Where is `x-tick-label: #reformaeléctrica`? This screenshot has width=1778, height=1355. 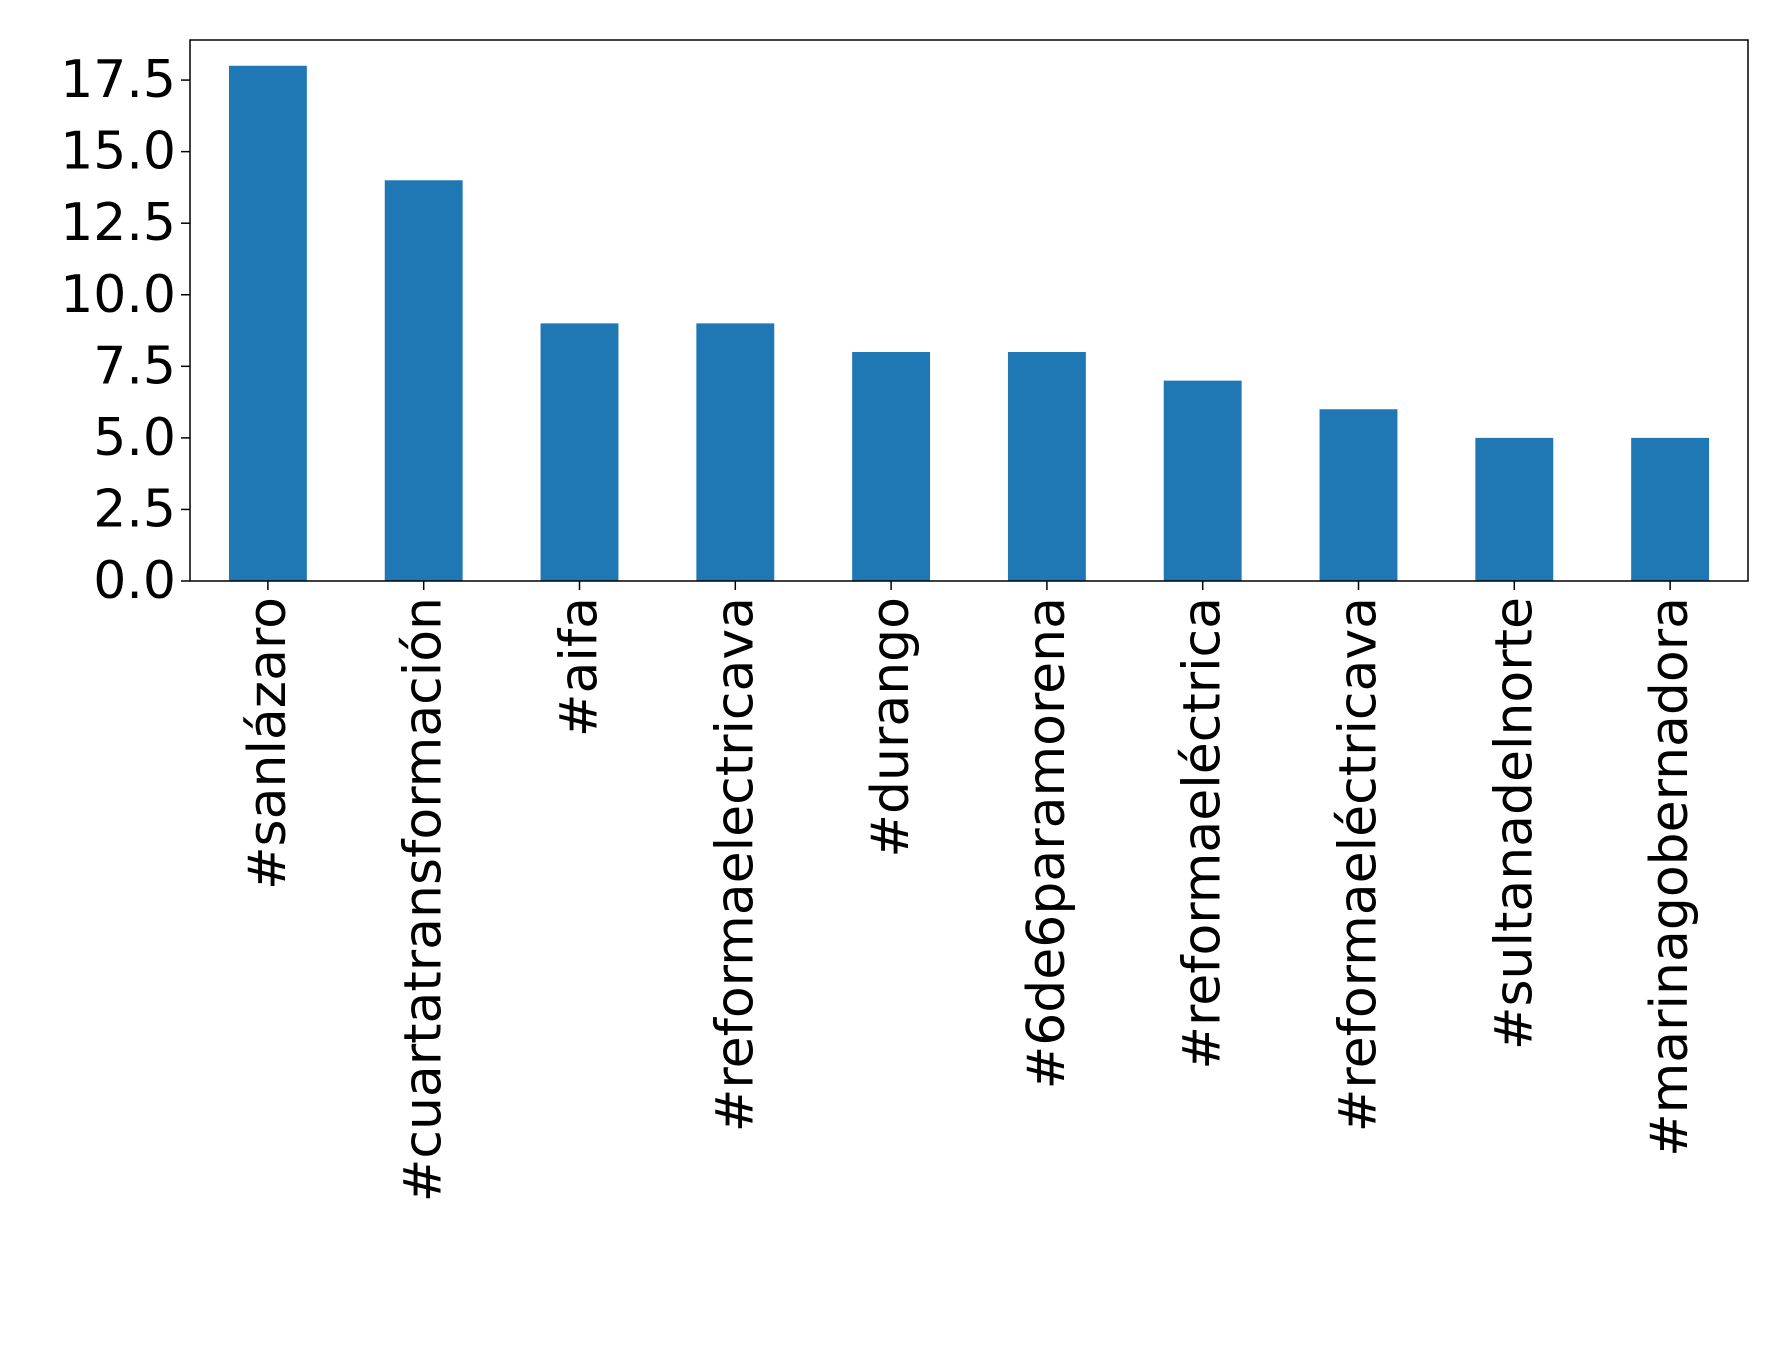
x-tick-label: #reformaeléctrica is located at coordinates (1203, 833).